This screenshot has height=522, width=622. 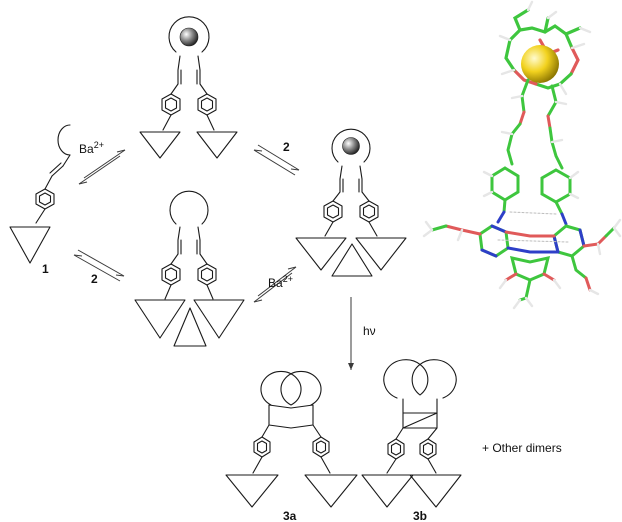 I want to click on equilibrium-arrow-middle-to-ternary, so click(x=275, y=284).